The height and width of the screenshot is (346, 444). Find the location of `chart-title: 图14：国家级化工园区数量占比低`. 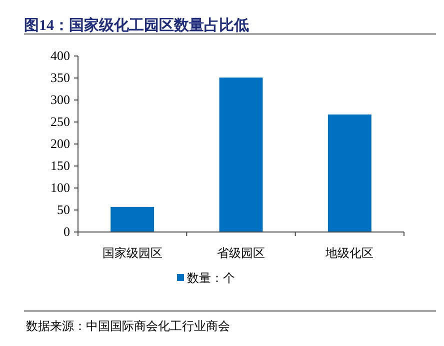

chart-title: 图14：国家级化工园区数量占比低 is located at coordinates (136, 25).